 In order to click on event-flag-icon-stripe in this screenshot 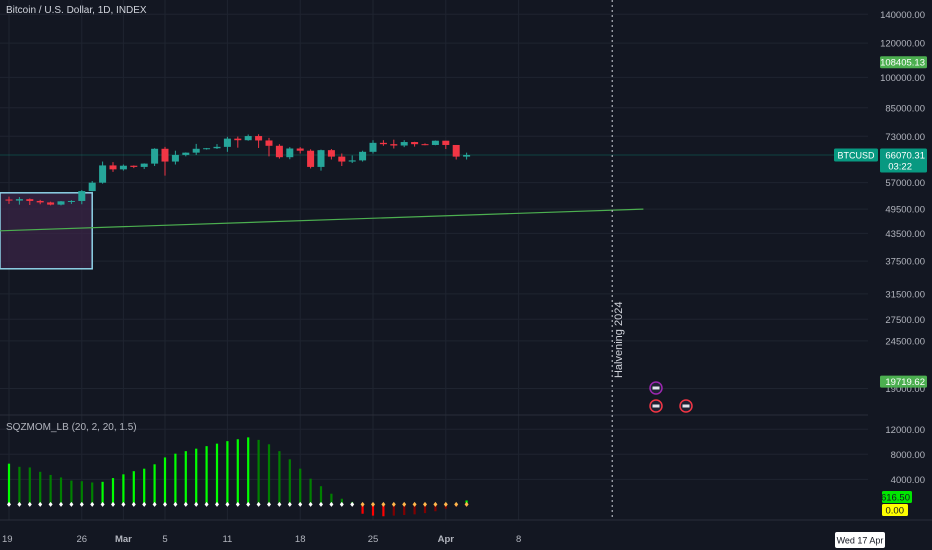, I will do `click(656, 388)`.